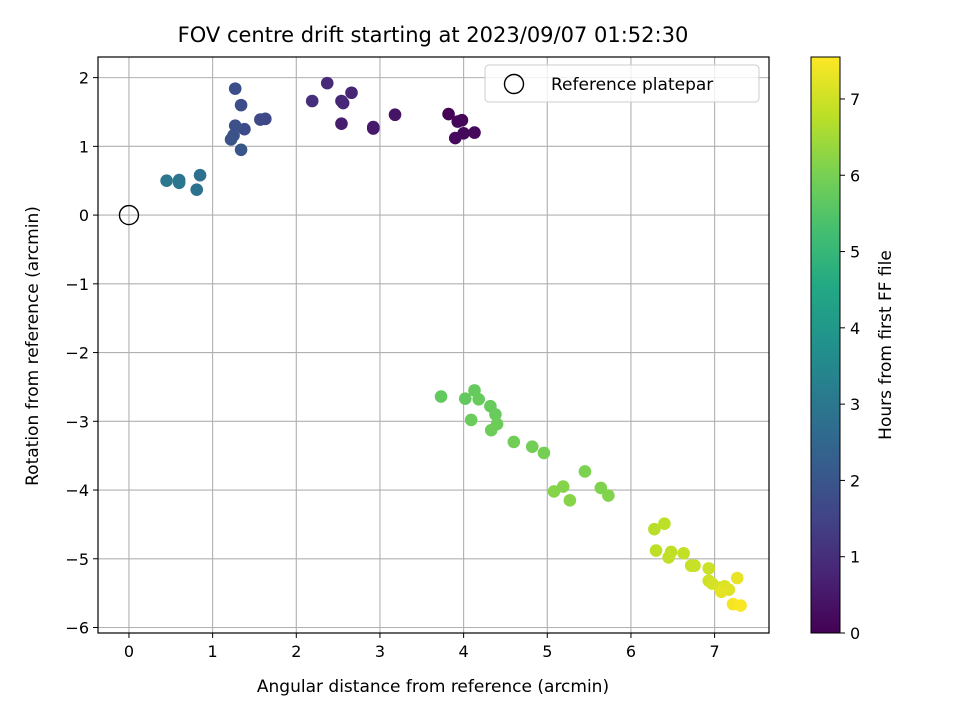 The image size is (960, 720). Describe the element at coordinates (855, 557) in the screenshot. I see `colorbar-tick-label: 1` at that location.